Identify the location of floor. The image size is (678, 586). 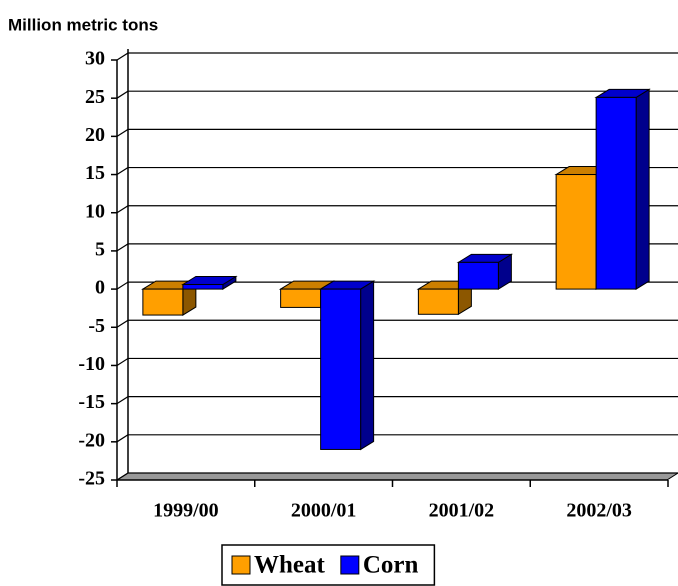
(396, 476).